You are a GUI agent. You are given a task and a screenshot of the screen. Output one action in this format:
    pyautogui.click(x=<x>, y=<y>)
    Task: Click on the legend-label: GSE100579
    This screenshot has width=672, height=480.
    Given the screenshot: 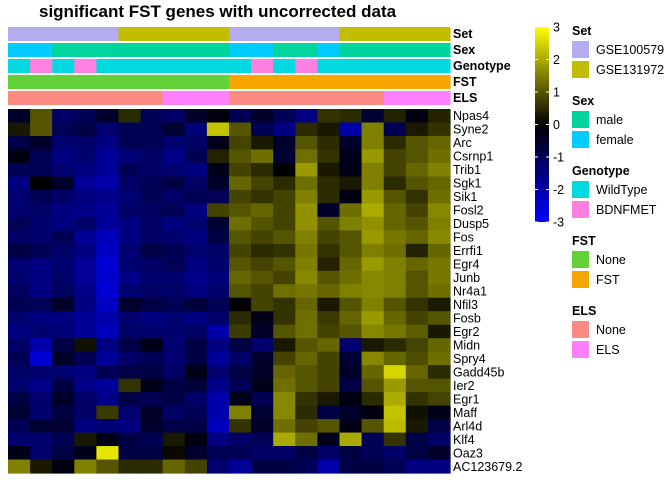 What is the action you would take?
    pyautogui.click(x=630, y=50)
    